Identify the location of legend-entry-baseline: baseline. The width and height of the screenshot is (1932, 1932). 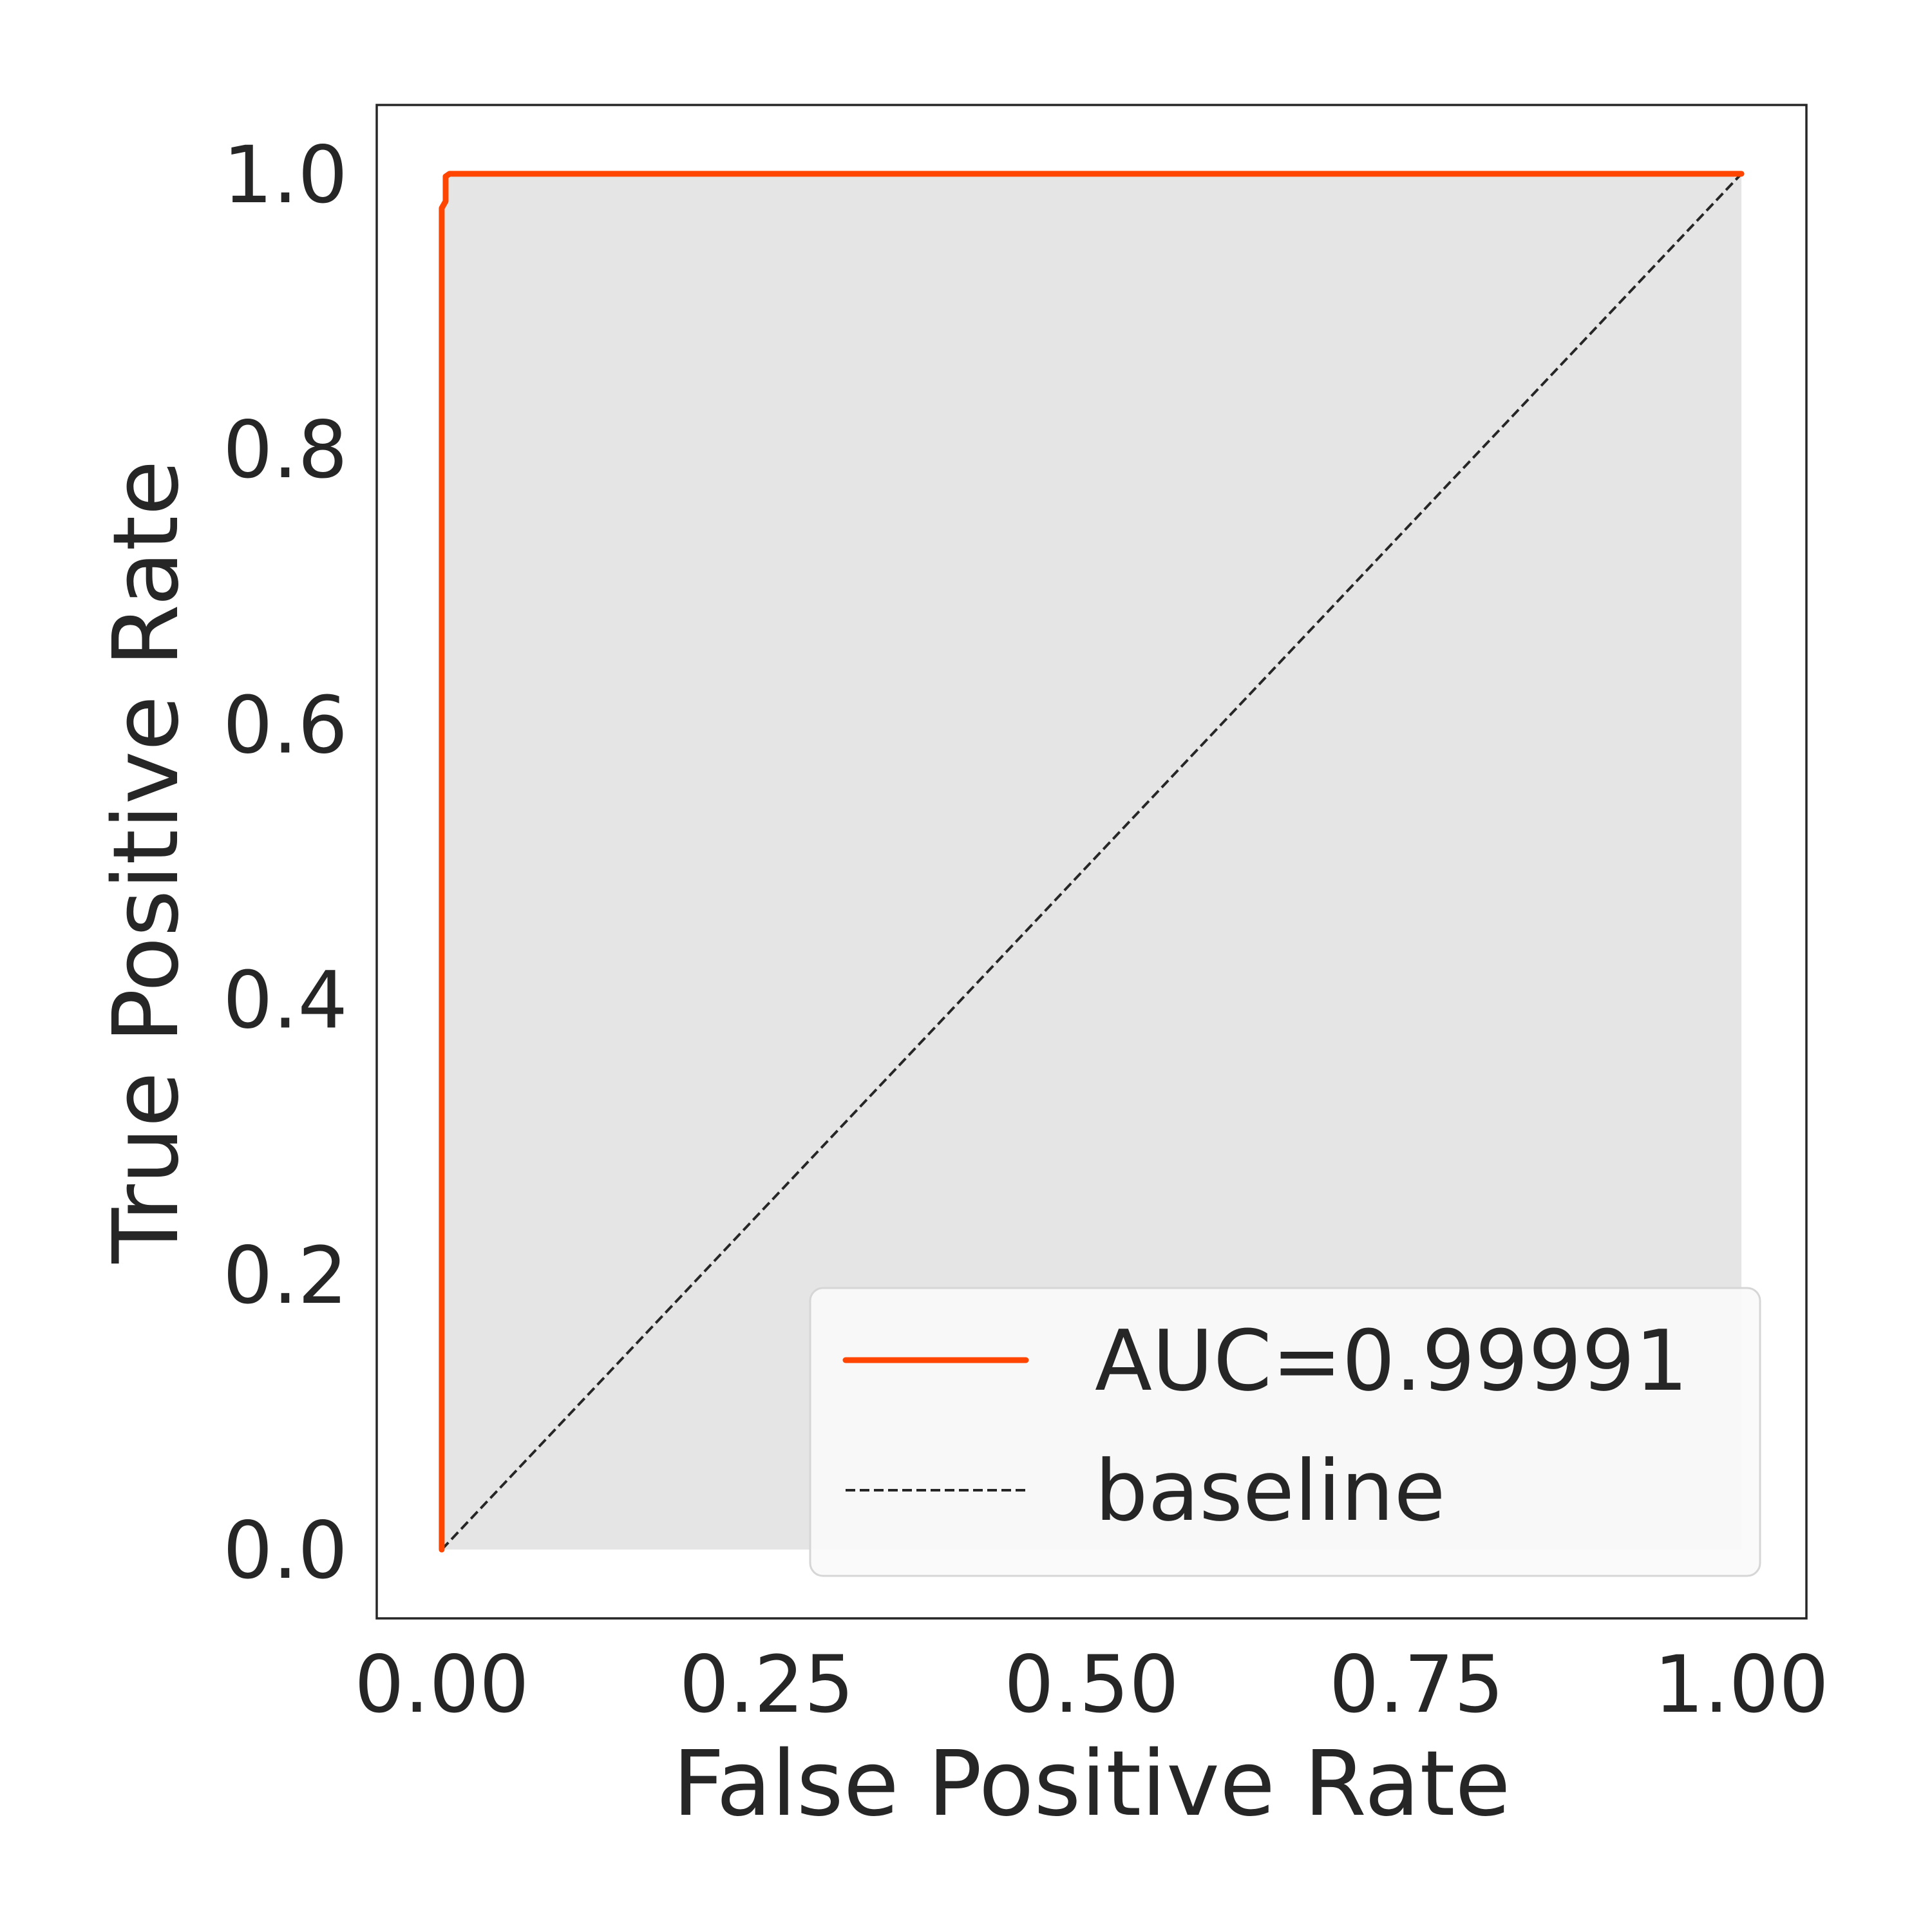
(1270, 1491).